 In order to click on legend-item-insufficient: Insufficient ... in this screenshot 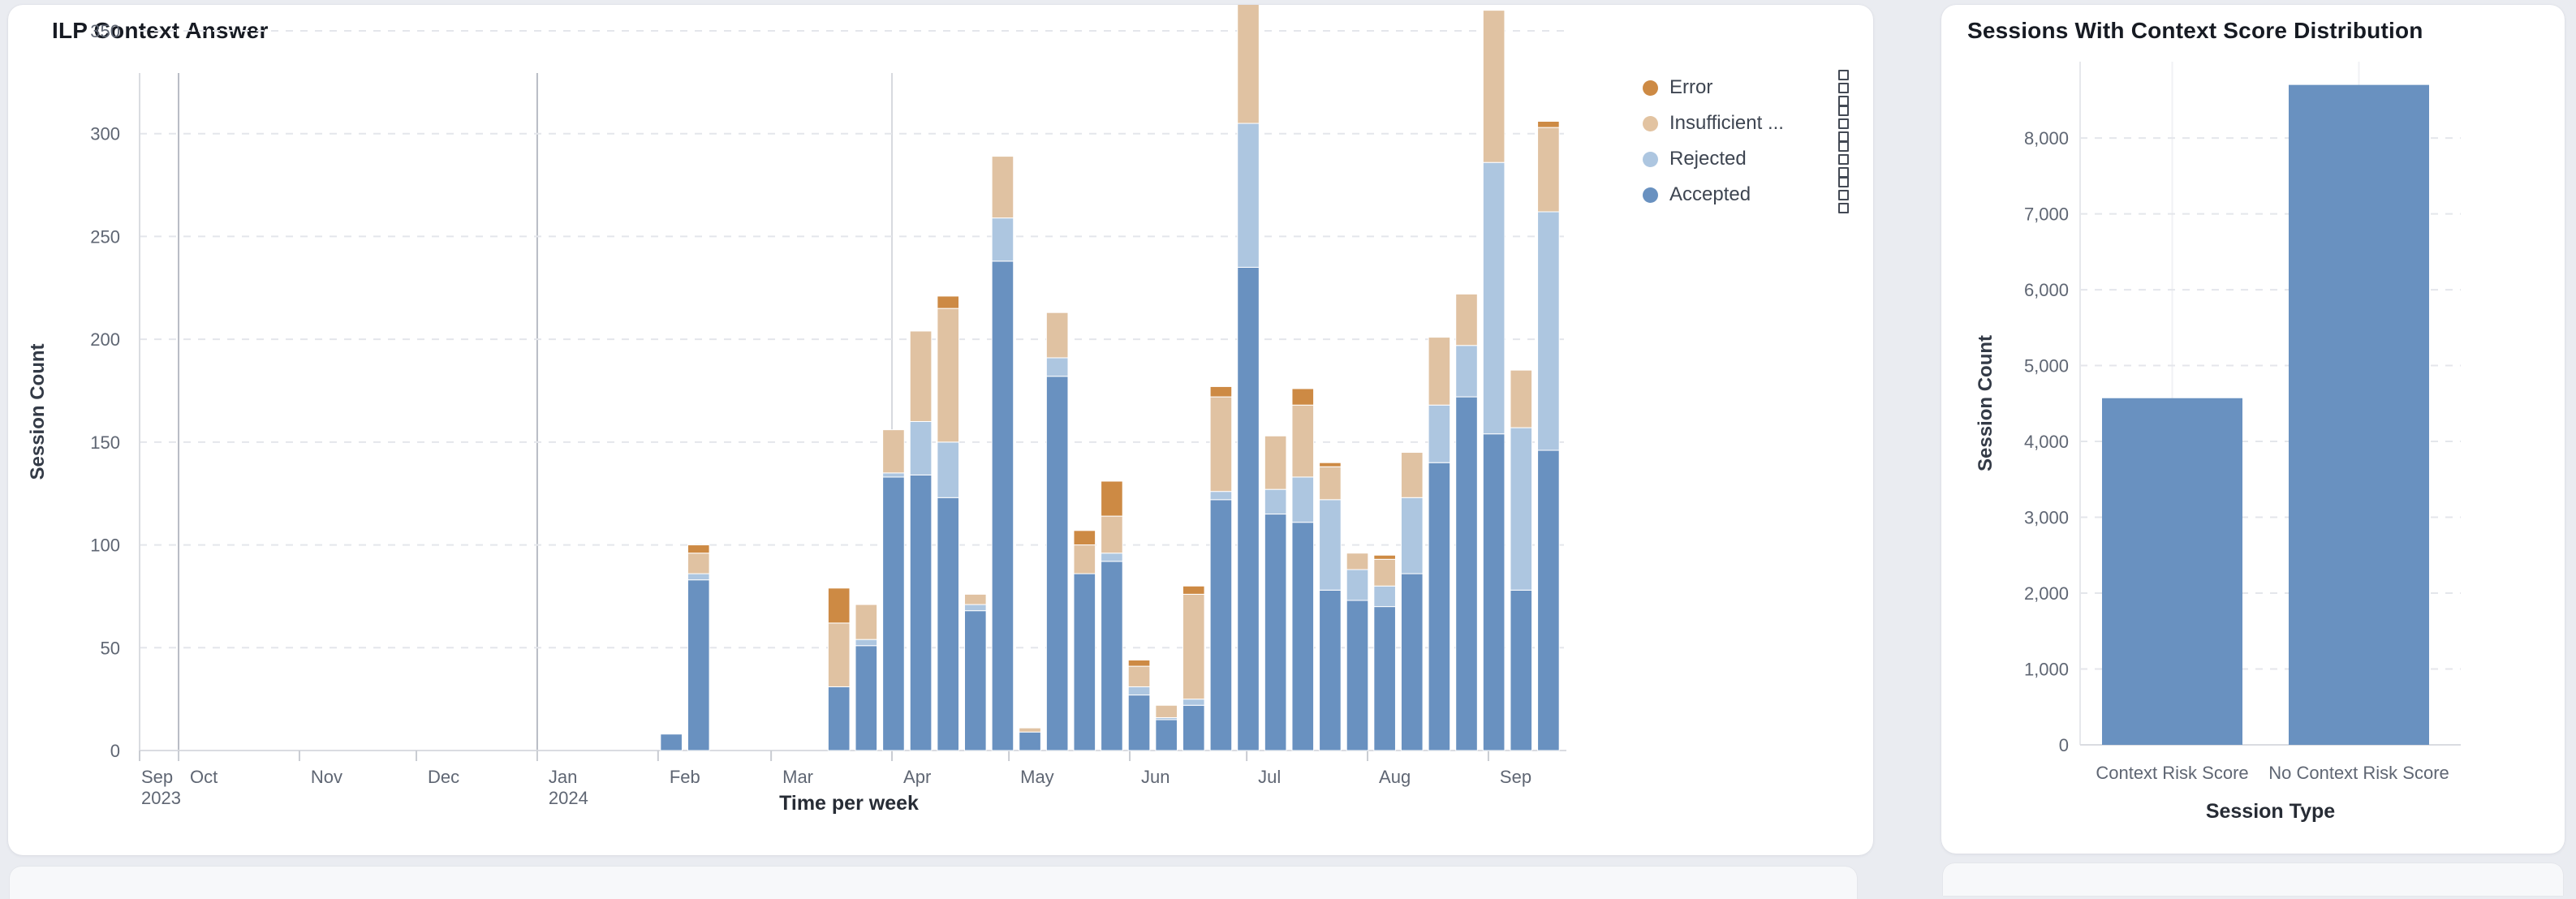, I will do `click(1746, 123)`.